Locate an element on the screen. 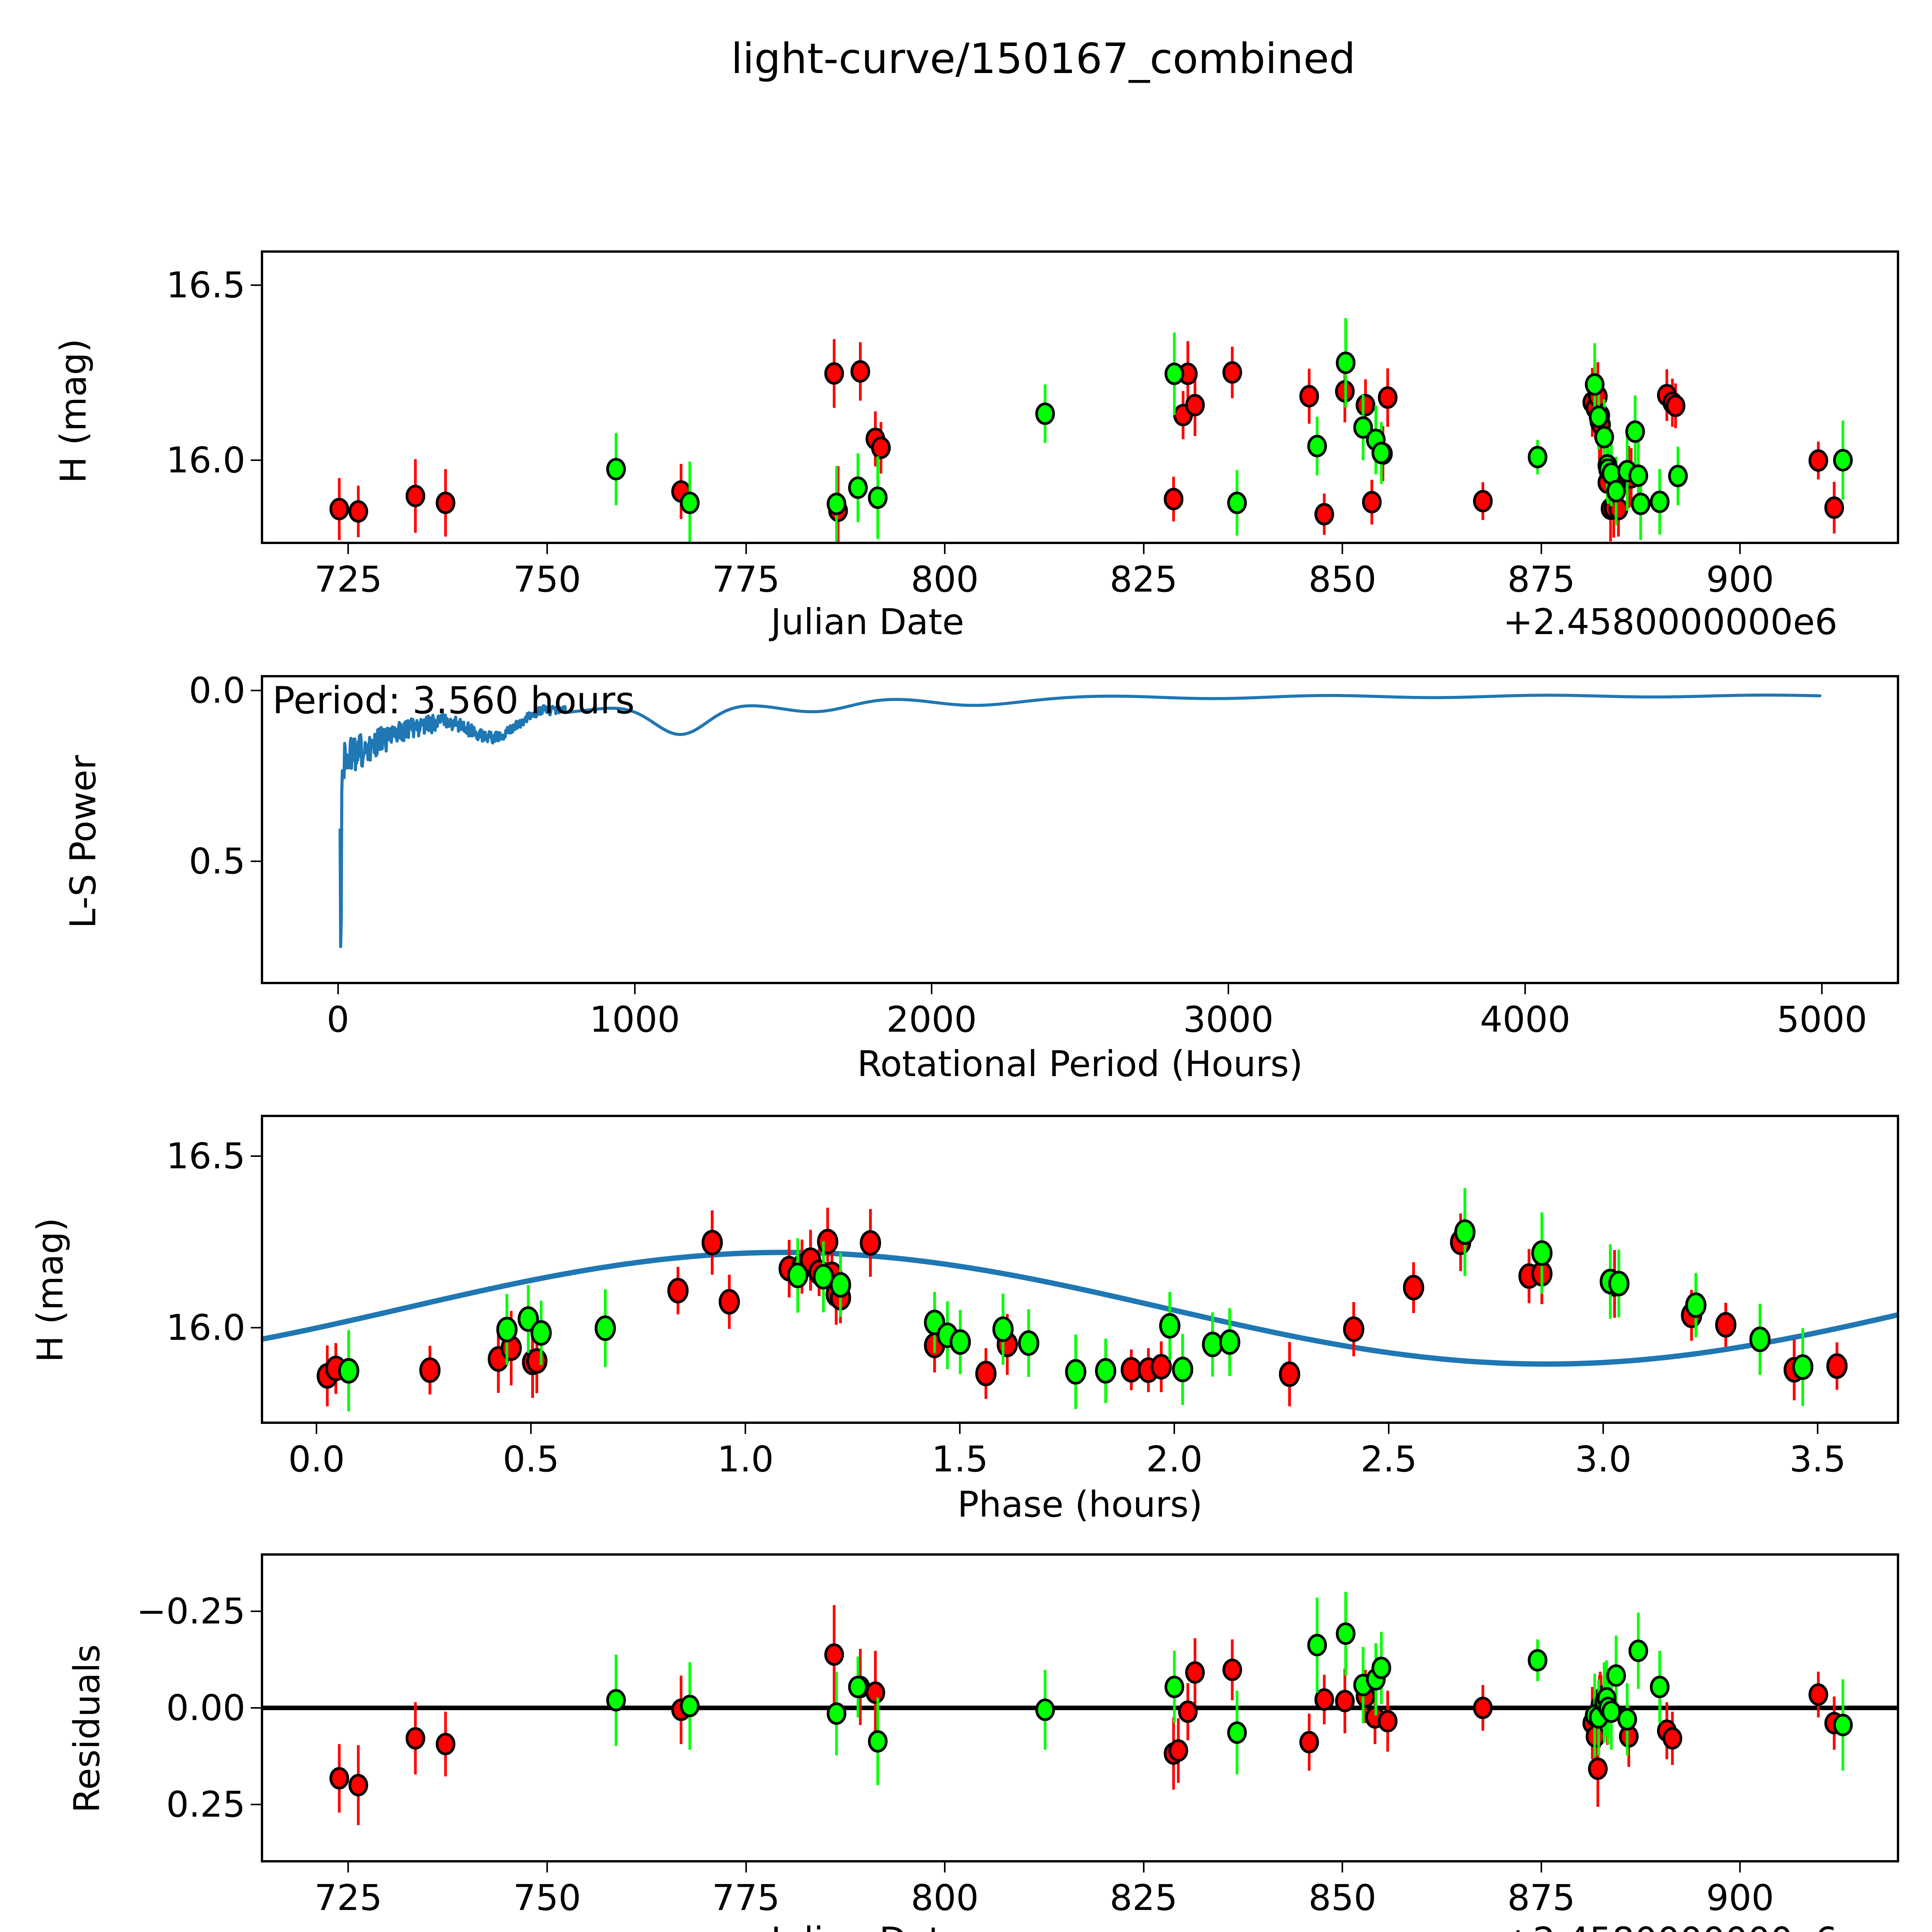 The image size is (1932, 1932). phase-folded-axes is located at coordinates (1080, 1269).